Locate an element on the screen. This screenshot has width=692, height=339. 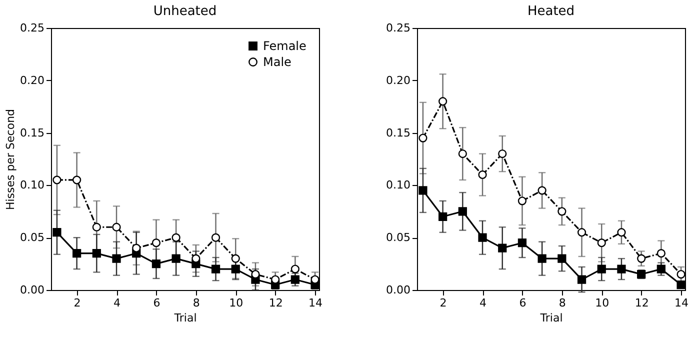
legend-label: Male is located at coordinates (277, 62).